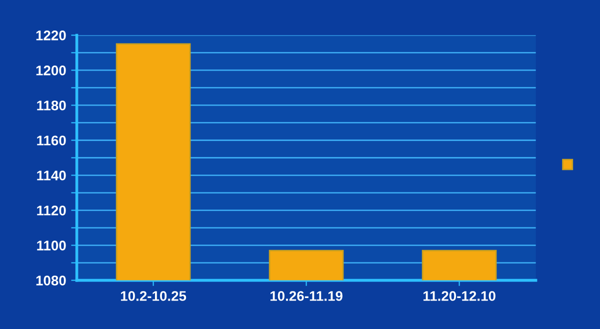  What do you see at coordinates (51, 35) in the screenshot?
I see `y-tick-label: 1220` at bounding box center [51, 35].